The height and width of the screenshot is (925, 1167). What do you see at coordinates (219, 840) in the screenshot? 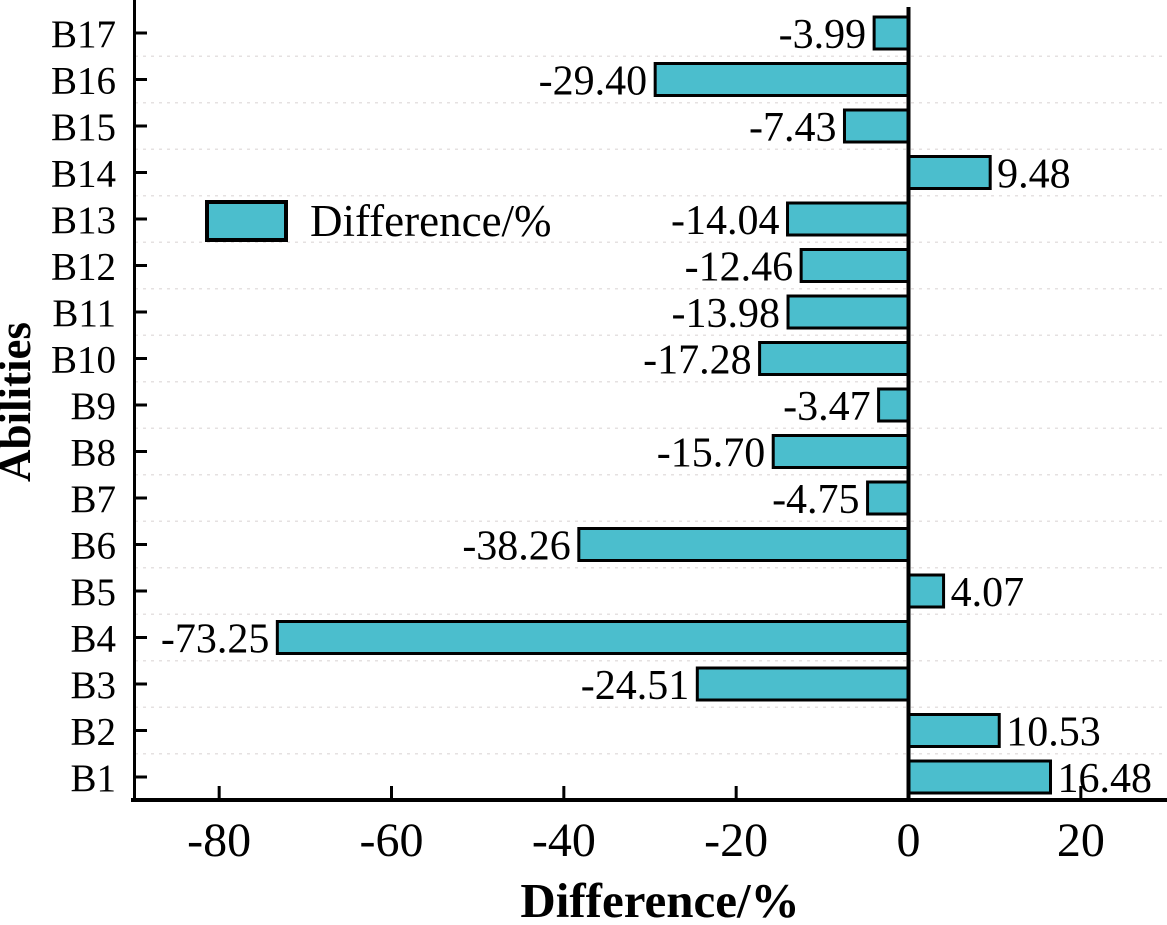
I see `x-tick-label--80: -80` at bounding box center [219, 840].